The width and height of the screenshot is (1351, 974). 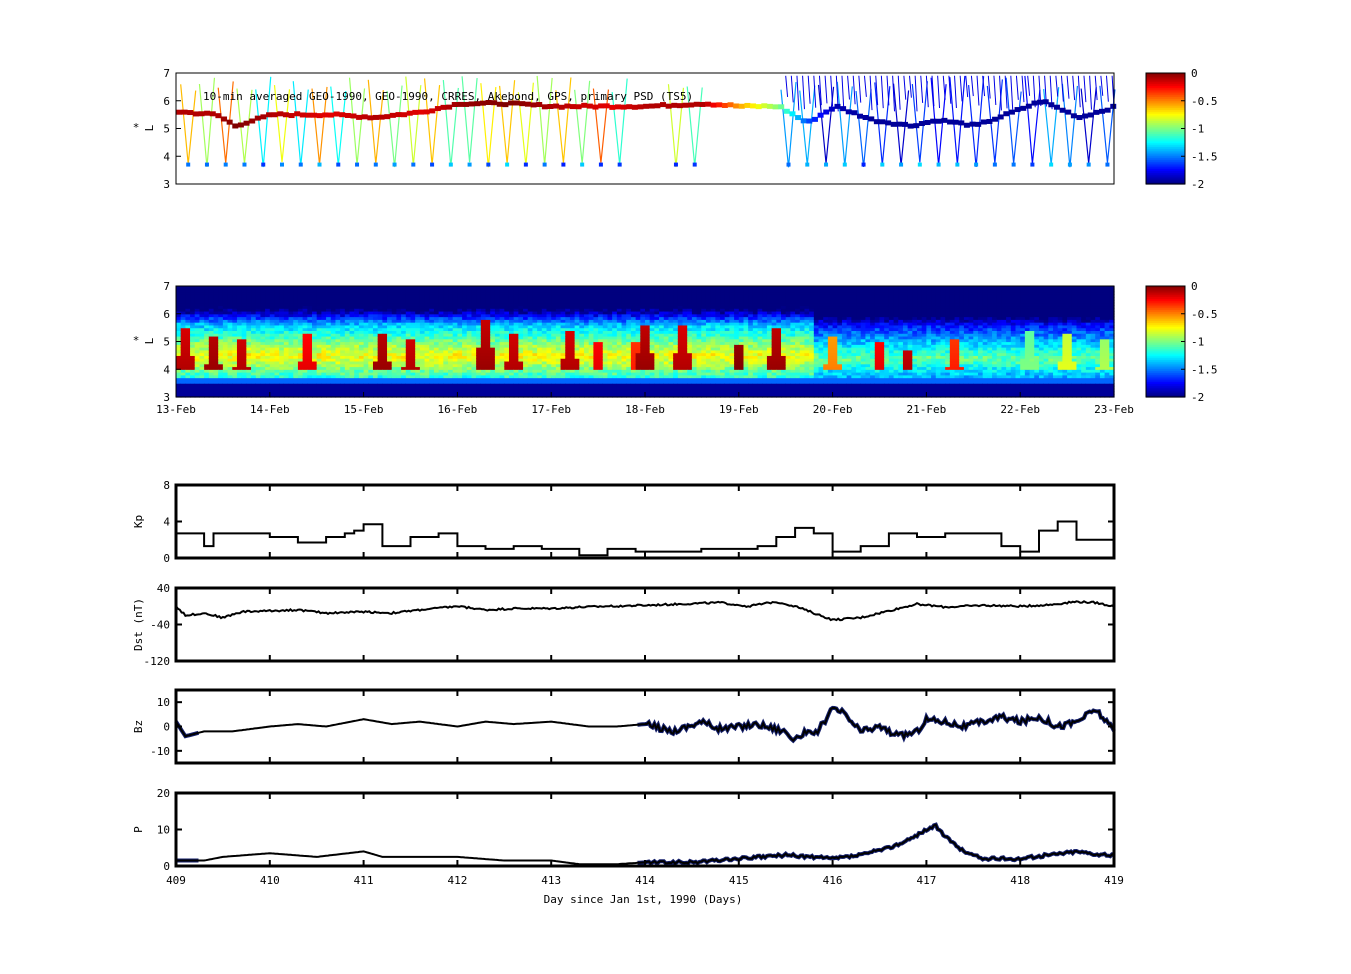 What do you see at coordinates (166, 101) in the screenshot?
I see `y-tick-label: 6` at bounding box center [166, 101].